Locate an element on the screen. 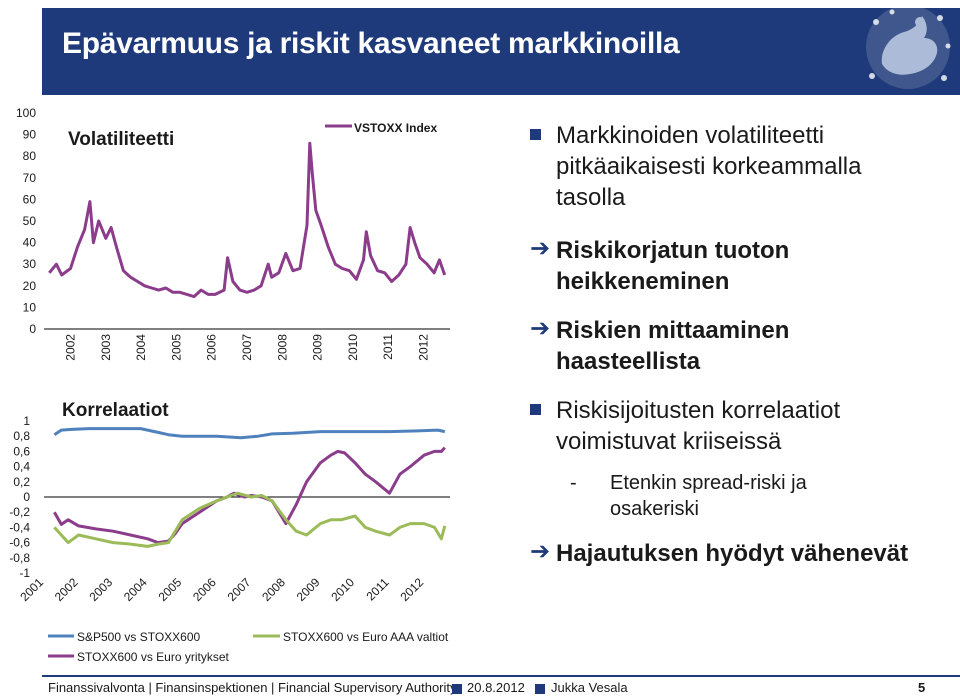 The height and width of the screenshot is (699, 960). y-tick-label: 0,4 is located at coordinates (21, 467).